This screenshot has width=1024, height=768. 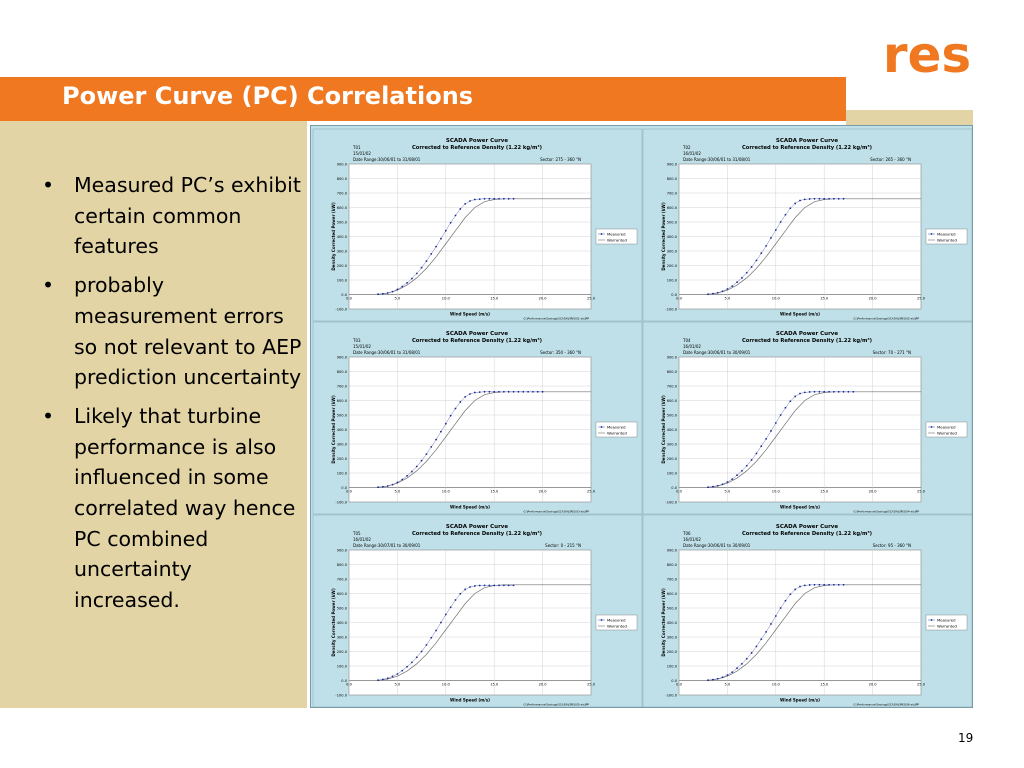 What do you see at coordinates (890, 159) in the screenshot?
I see `chart-sector: Sector: 265 - 360 °N` at bounding box center [890, 159].